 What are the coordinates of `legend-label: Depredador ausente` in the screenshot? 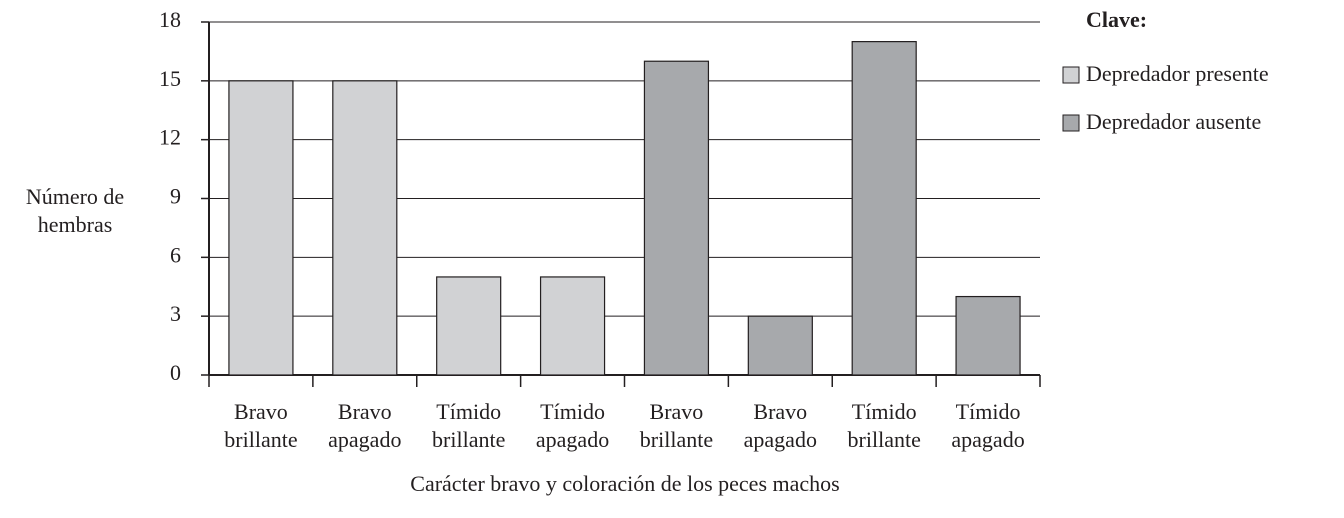 It's located at (1173, 121).